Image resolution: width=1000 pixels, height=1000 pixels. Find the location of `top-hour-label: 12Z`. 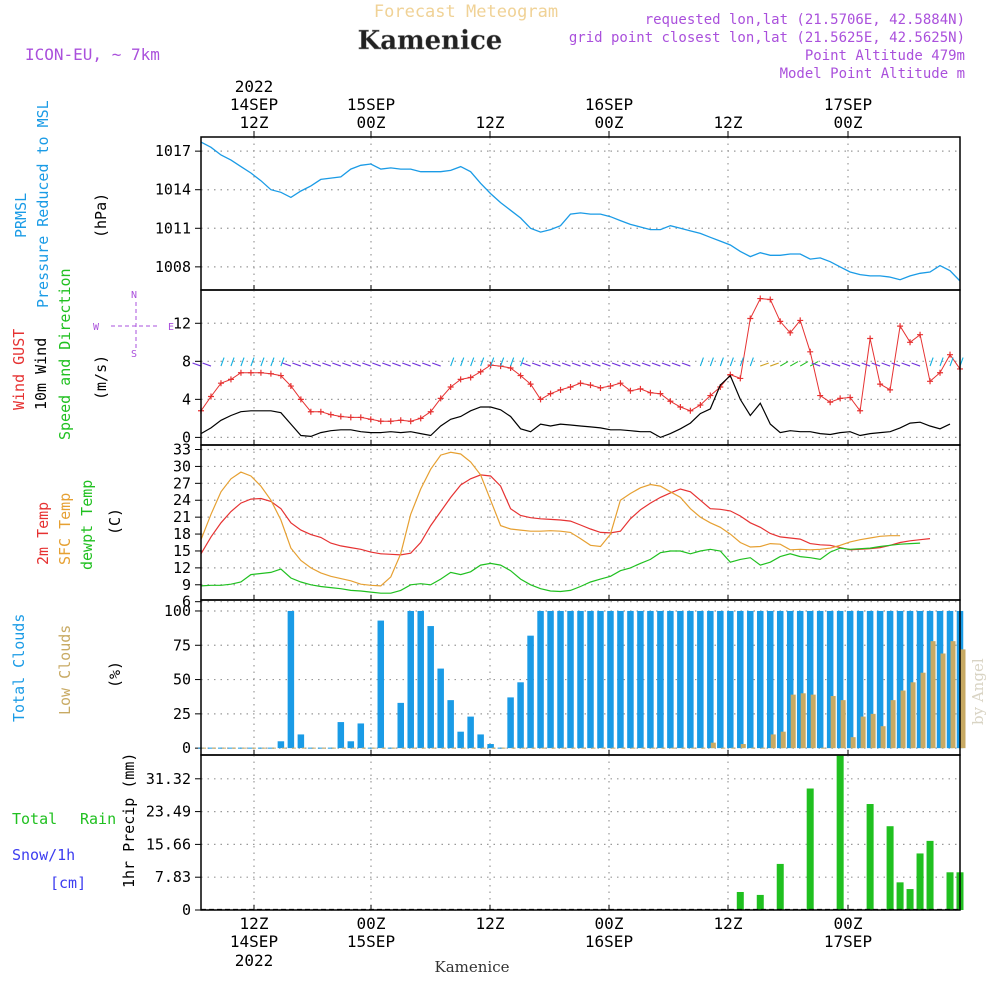

top-hour-label: 12Z is located at coordinates (254, 122).